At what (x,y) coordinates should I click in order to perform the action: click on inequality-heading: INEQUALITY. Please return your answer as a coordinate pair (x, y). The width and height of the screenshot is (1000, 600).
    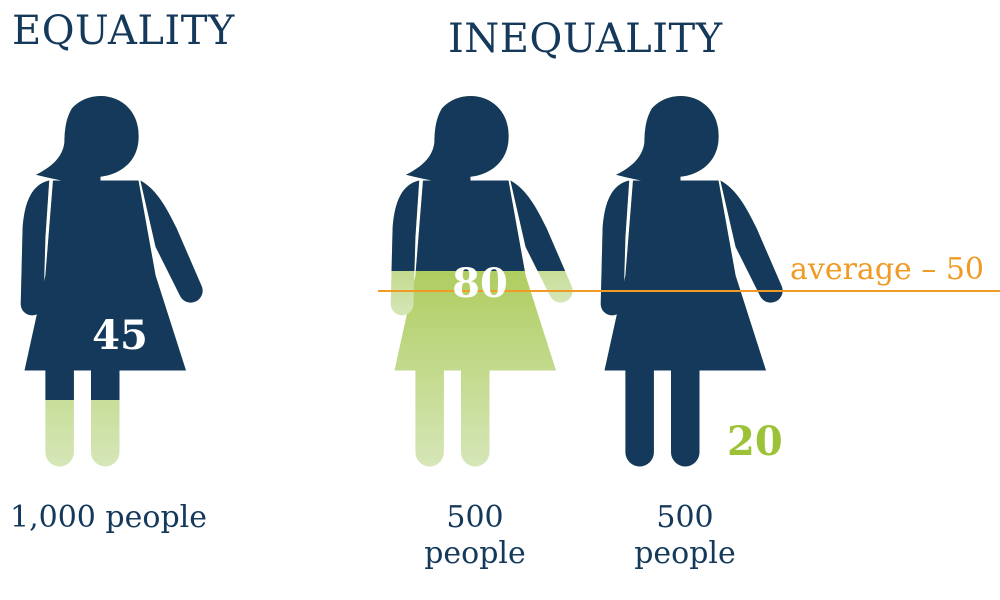
    Looking at the image, I should click on (585, 39).